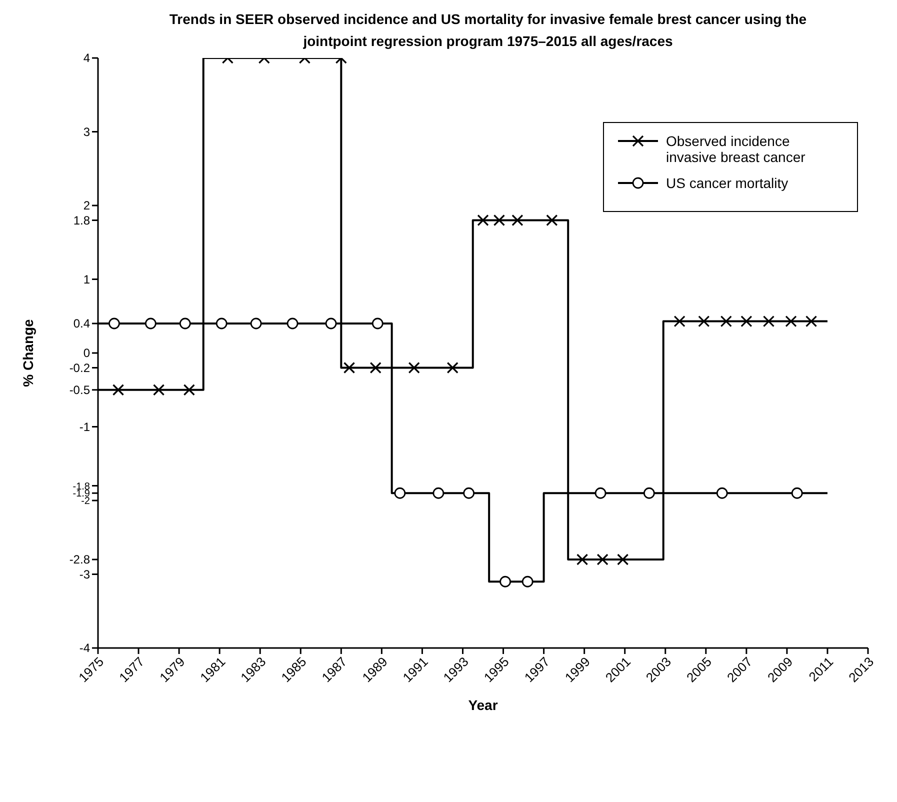 The image size is (897, 802). Describe the element at coordinates (79, 367) in the screenshot. I see `y-tick-label: -0.2` at that location.